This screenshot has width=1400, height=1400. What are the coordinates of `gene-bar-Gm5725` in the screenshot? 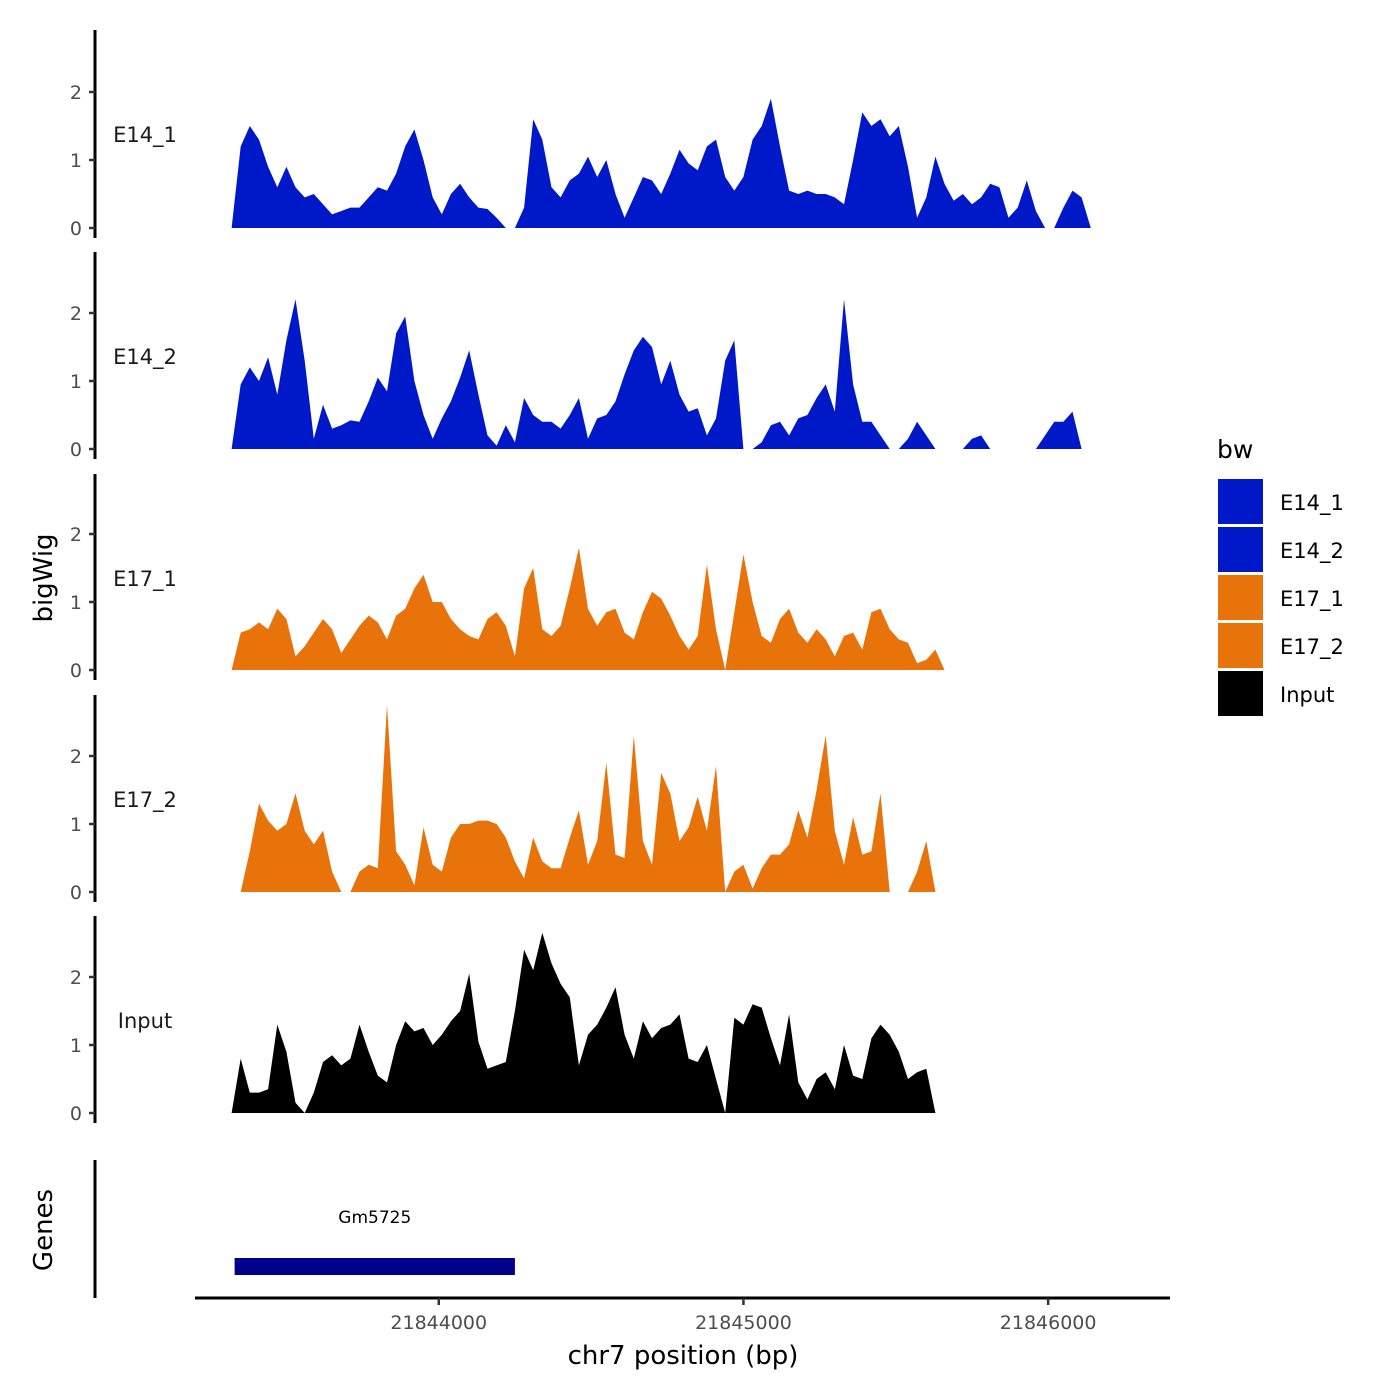 It's located at (374, 1266).